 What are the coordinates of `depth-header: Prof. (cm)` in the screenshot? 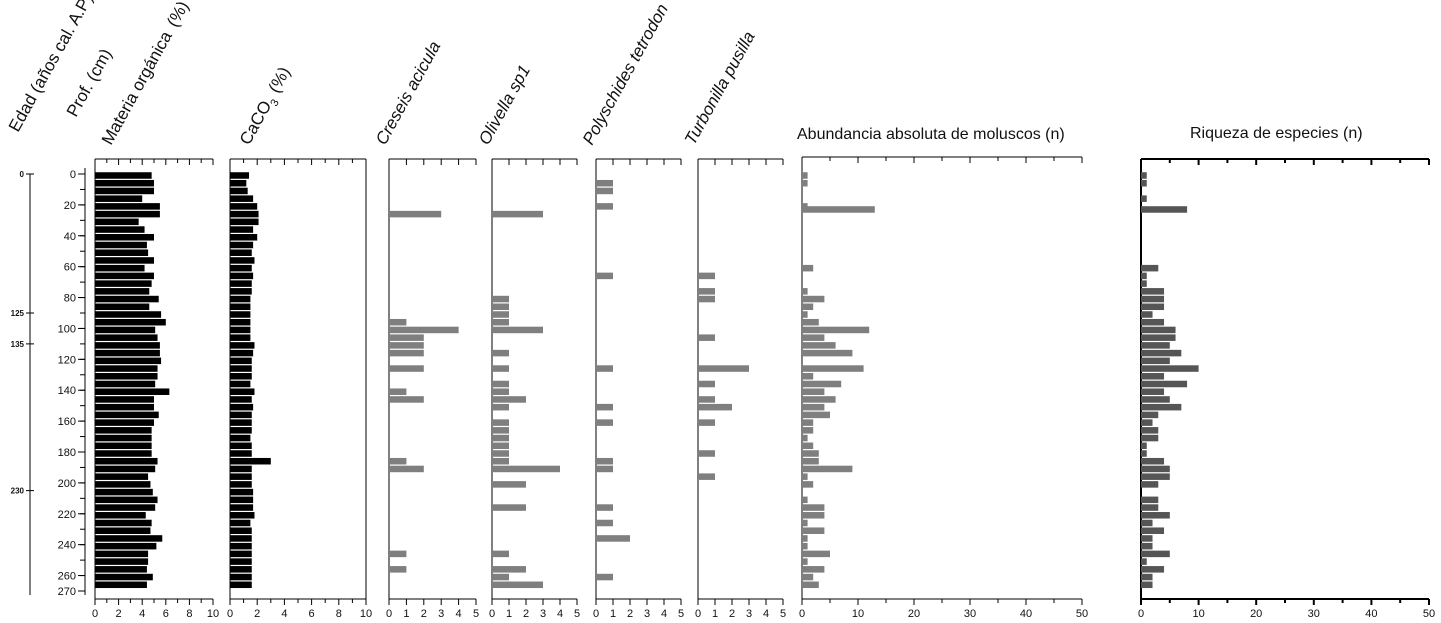 It's located at (89, 82).